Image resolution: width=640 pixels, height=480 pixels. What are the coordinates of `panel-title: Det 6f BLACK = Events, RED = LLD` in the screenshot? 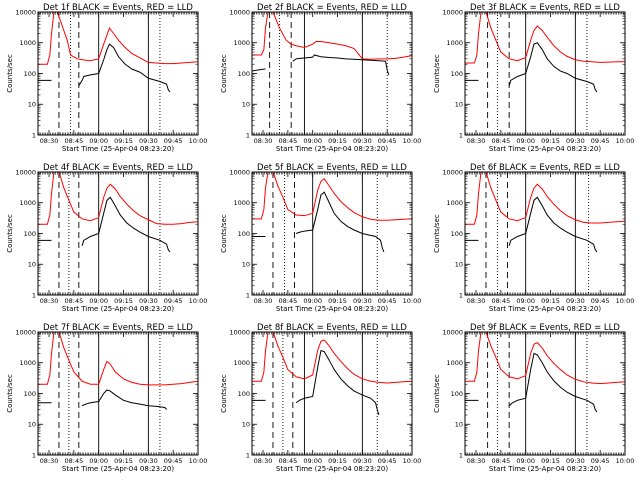 It's located at (545, 168).